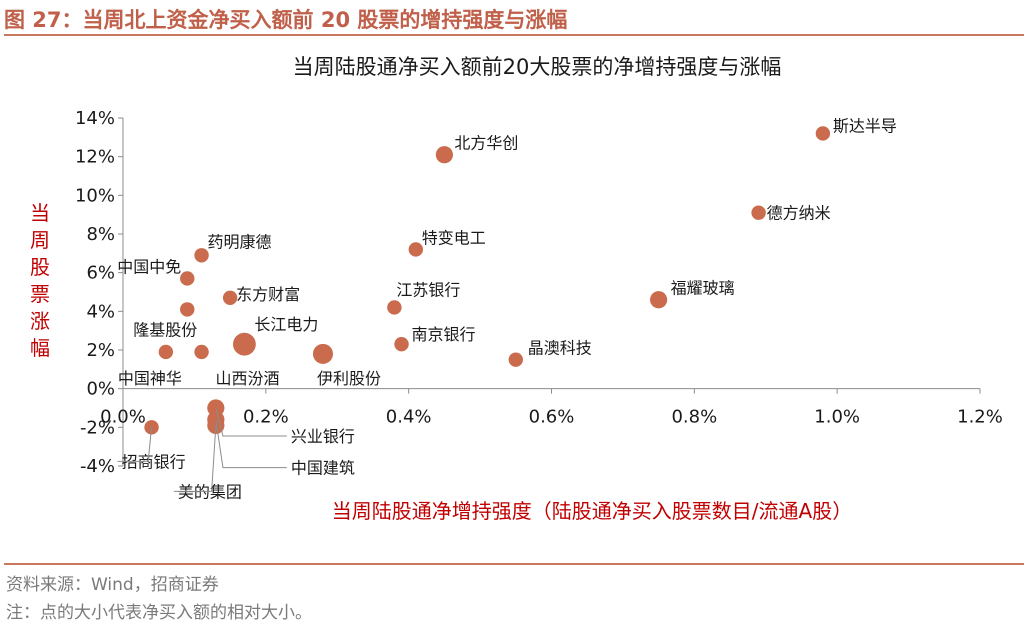 The height and width of the screenshot is (628, 1028). Describe the element at coordinates (486, 143) in the screenshot. I see `data-point-label: 北方华创` at that location.